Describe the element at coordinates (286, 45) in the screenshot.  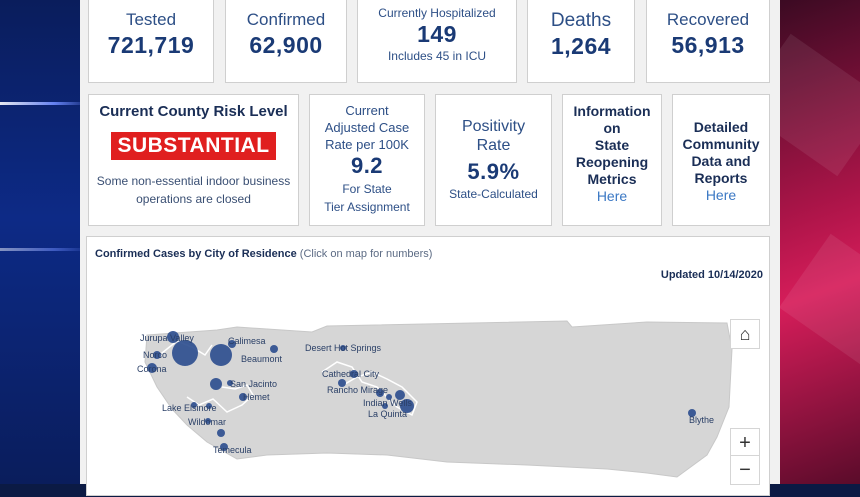
I see `confirmed-value: 62,900` at that location.